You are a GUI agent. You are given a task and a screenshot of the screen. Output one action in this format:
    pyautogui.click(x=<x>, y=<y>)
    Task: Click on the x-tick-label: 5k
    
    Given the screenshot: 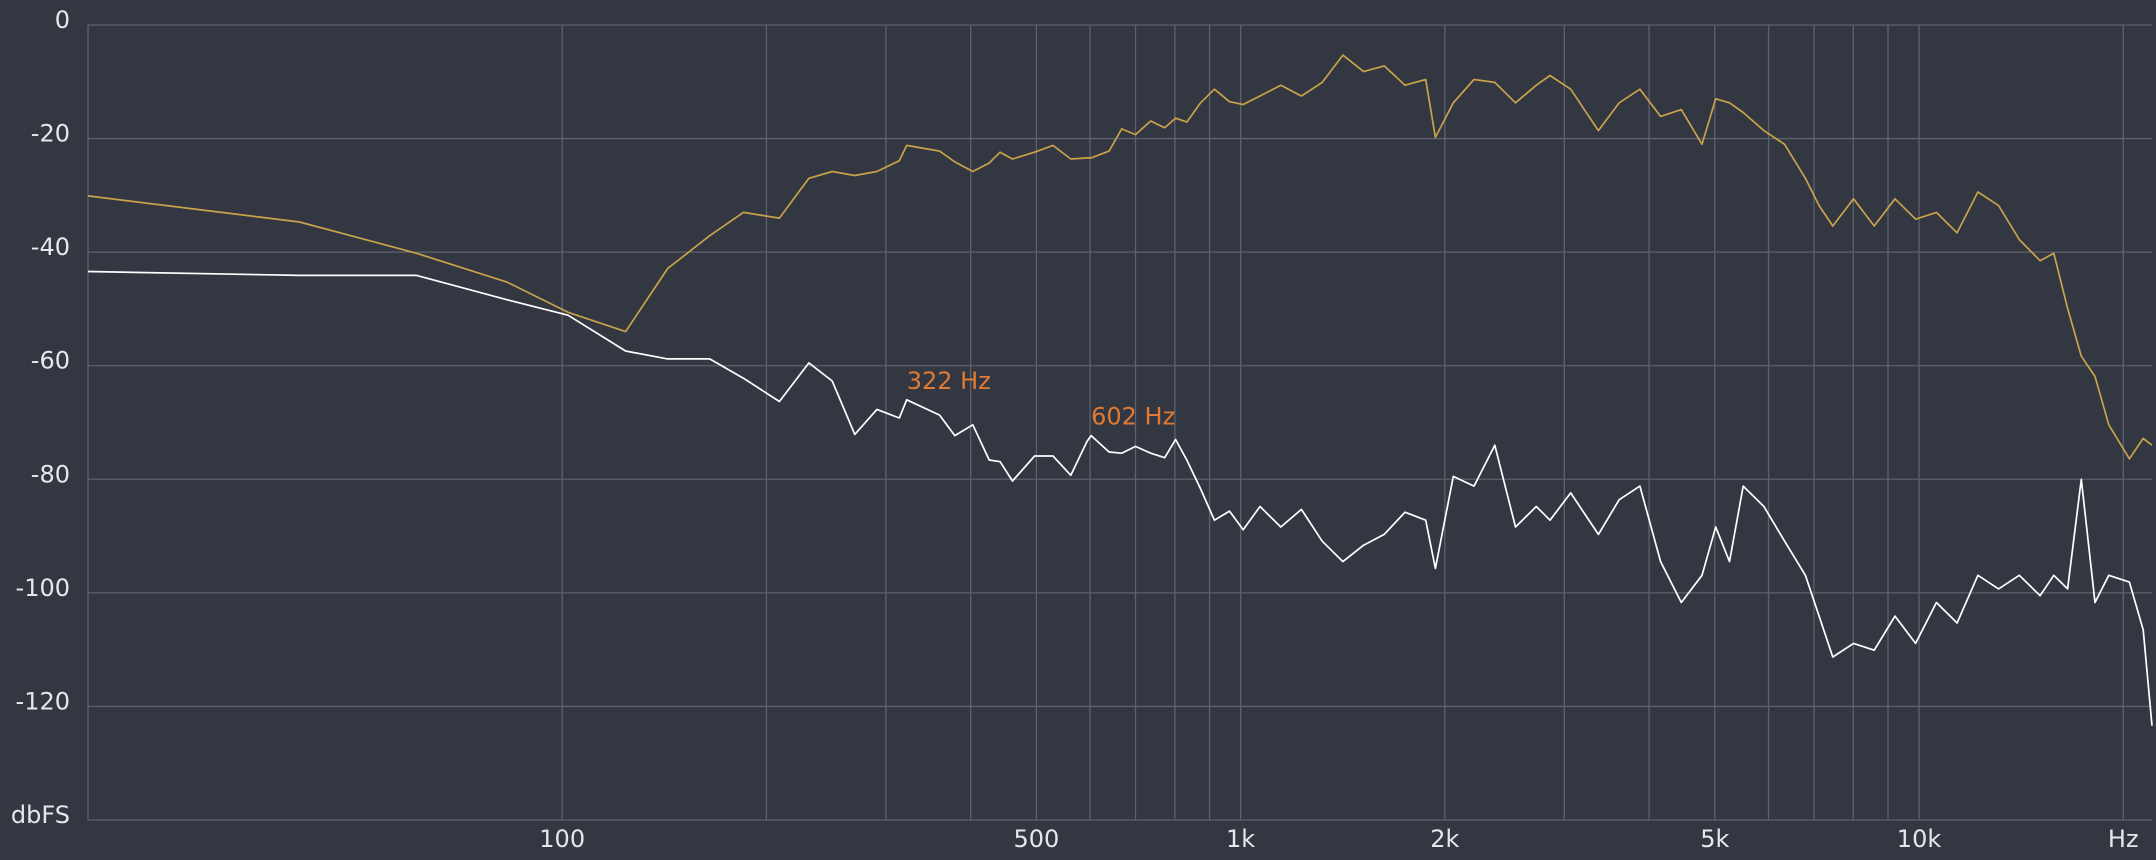 What is the action you would take?
    pyautogui.click(x=1714, y=839)
    